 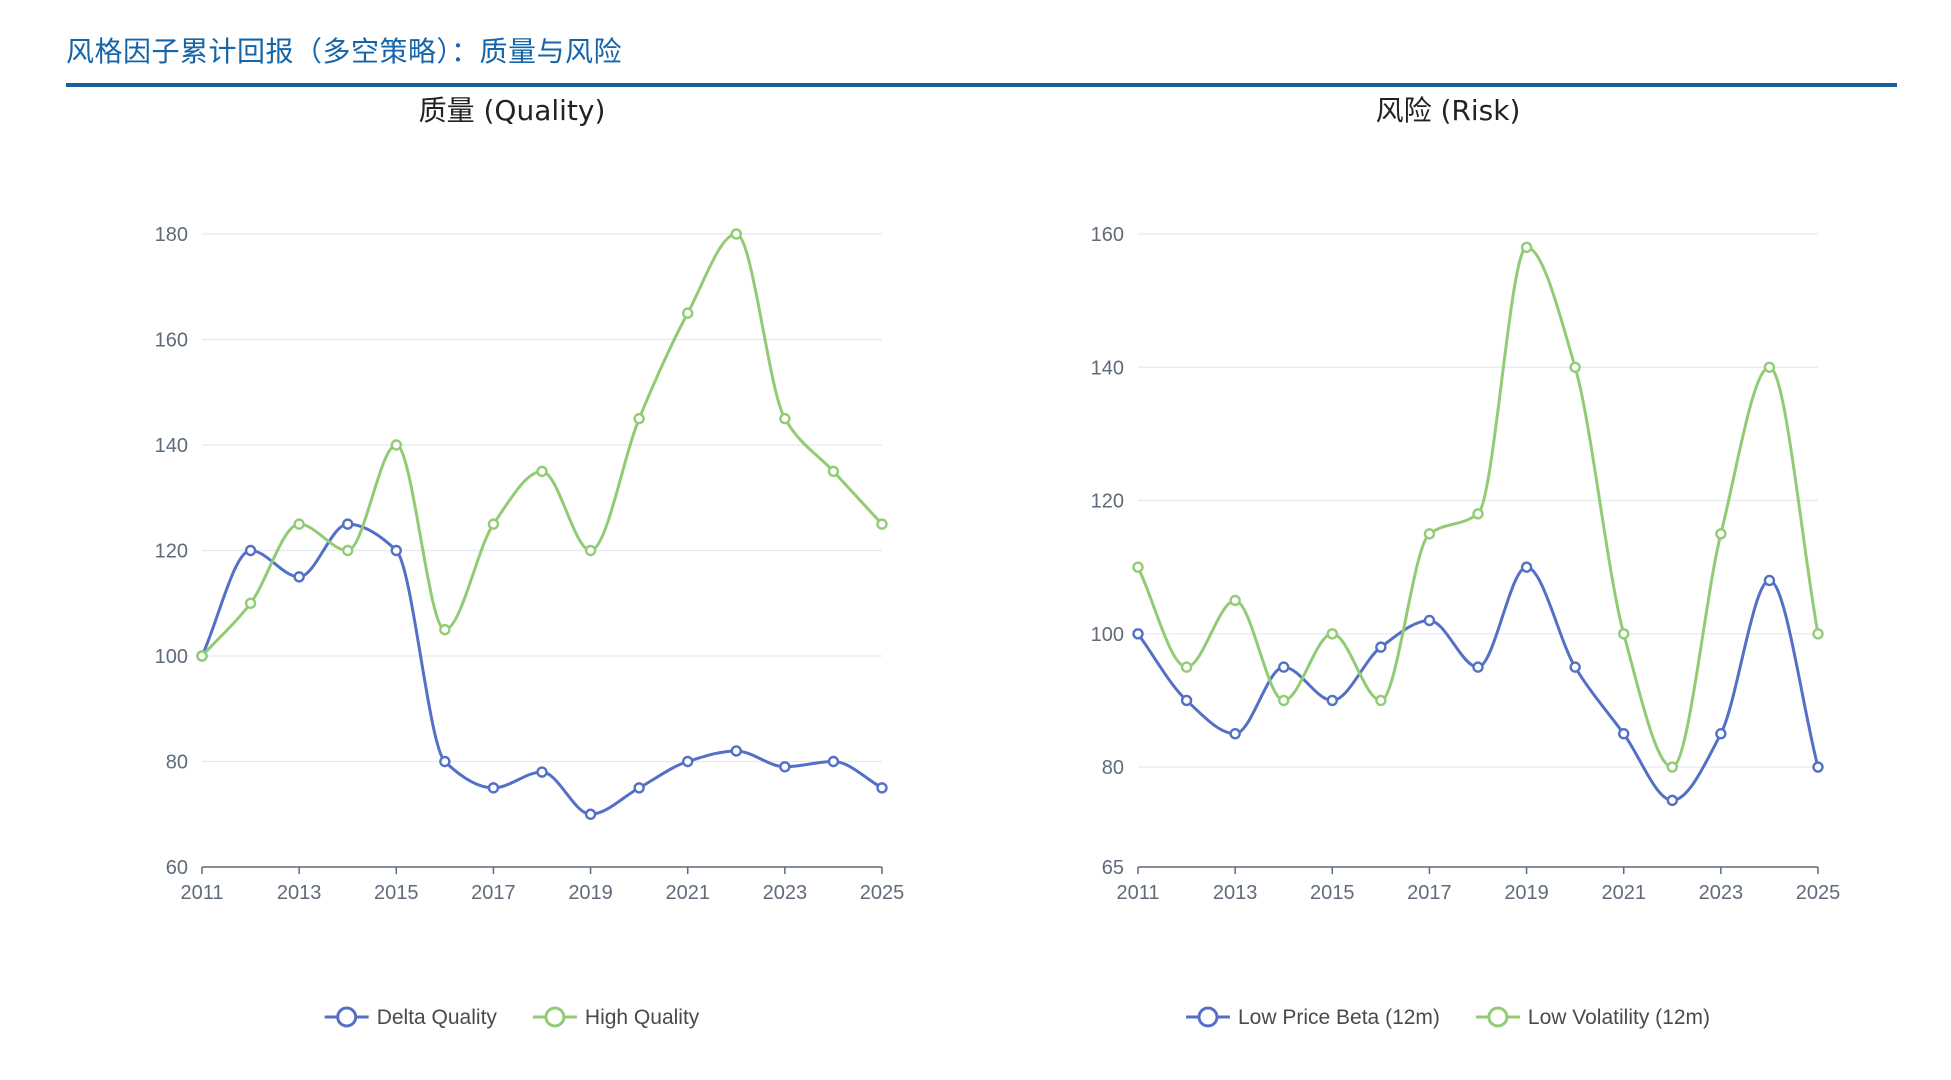 What do you see at coordinates (981, 85) in the screenshot?
I see `title-divider` at bounding box center [981, 85].